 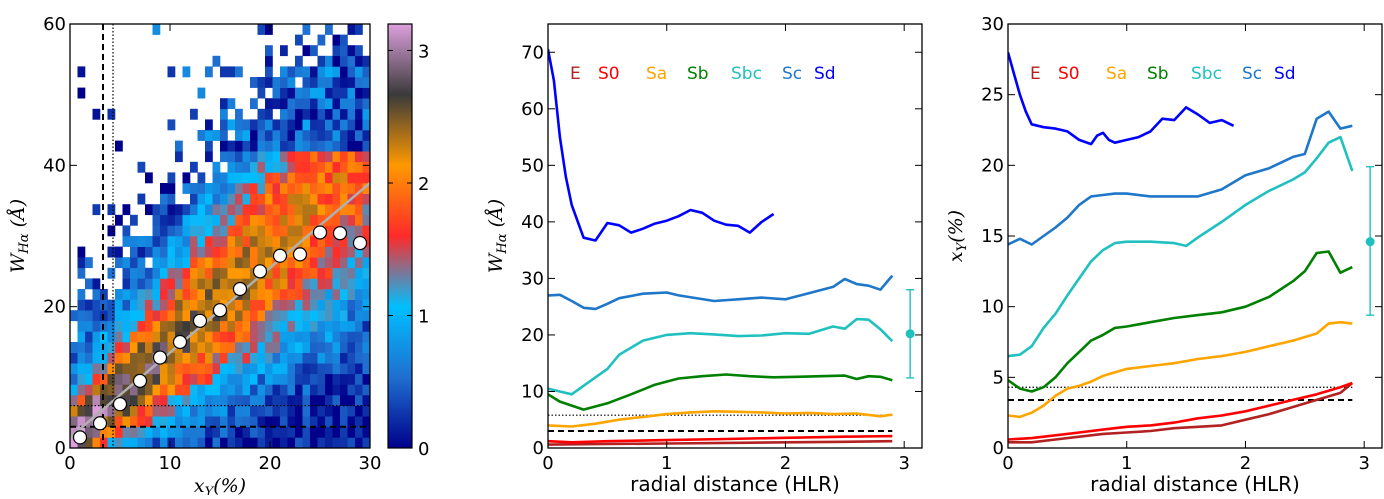 I want to click on heatmap-ylabel: WHα (Å), so click(x=19, y=236).